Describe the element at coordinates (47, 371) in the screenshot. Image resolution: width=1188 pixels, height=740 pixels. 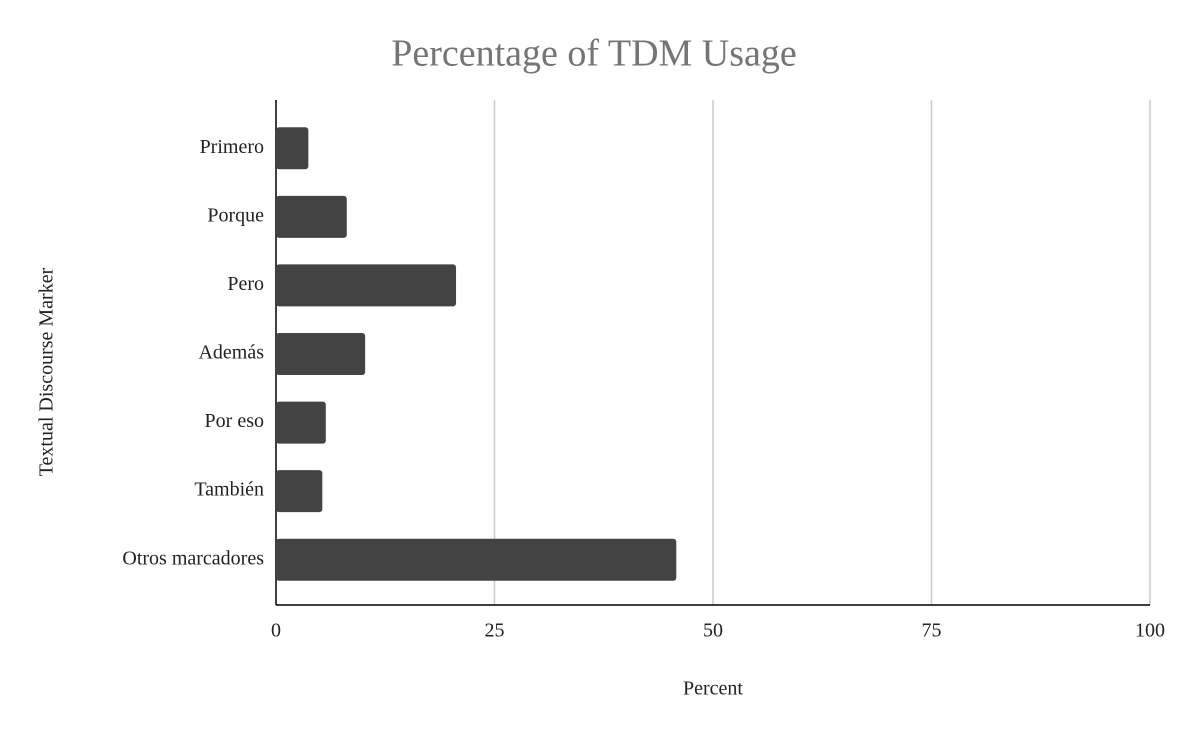
I see `y-axis-label: Textual Discourse Marker` at that location.